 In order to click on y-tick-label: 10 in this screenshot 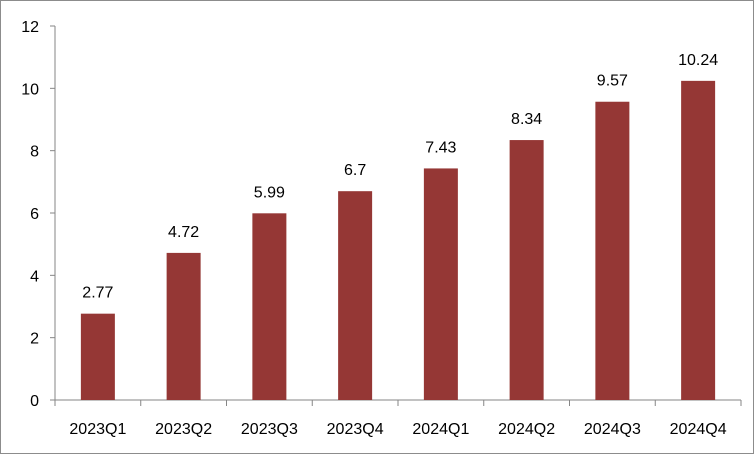, I will do `click(30, 89)`.